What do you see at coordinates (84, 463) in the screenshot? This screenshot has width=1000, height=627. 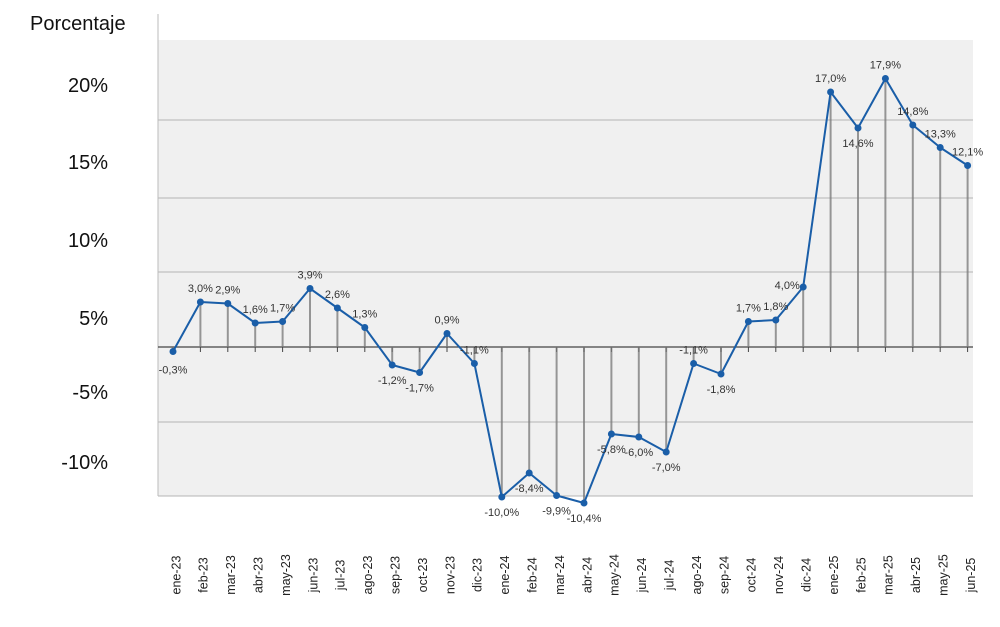 I see `y-tick-label: -10%` at bounding box center [84, 463].